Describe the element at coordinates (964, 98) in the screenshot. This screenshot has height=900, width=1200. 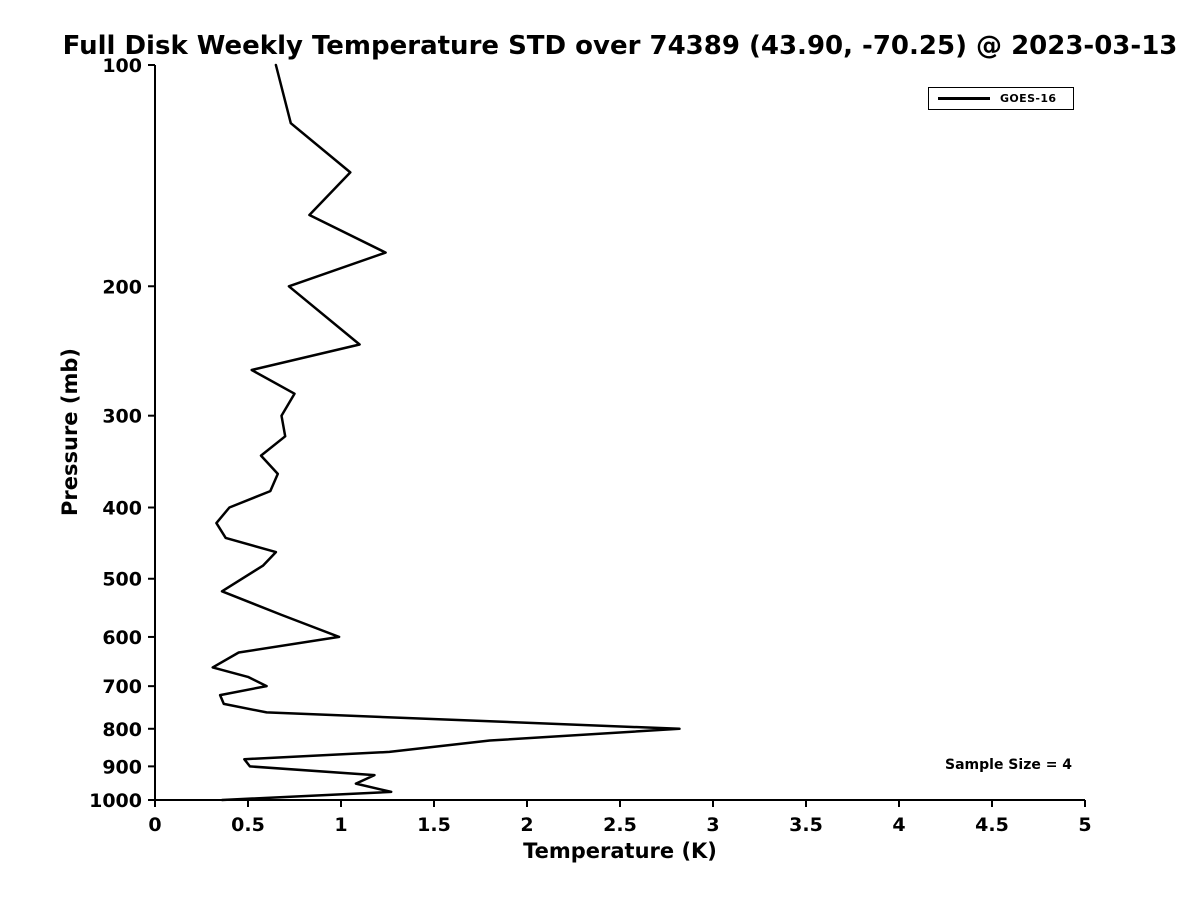
I see `legend-line-sample` at that location.